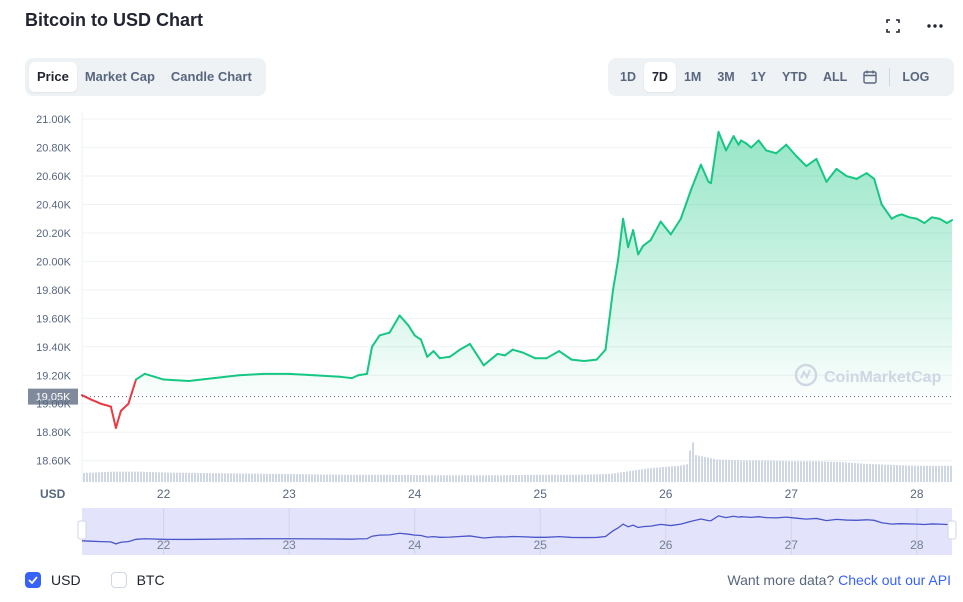 This screenshot has height=602, width=963. I want to click on tab-price: Price, so click(53, 77).